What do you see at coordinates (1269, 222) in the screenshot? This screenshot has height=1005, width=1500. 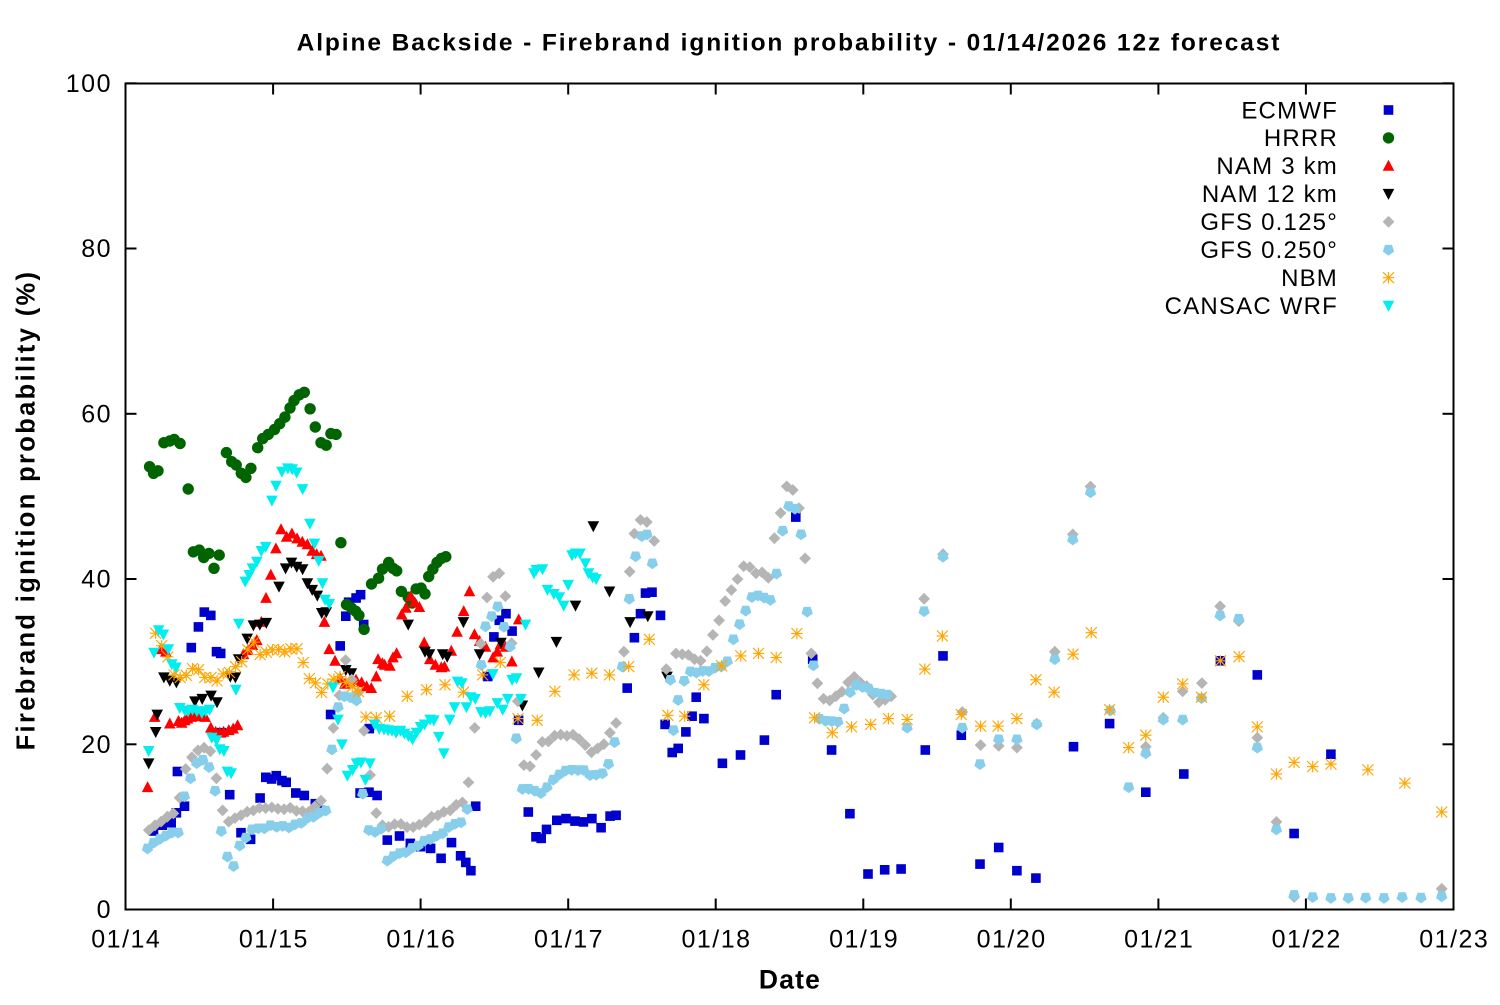 I see `svg-text: GFS 0.125°` at bounding box center [1269, 222].